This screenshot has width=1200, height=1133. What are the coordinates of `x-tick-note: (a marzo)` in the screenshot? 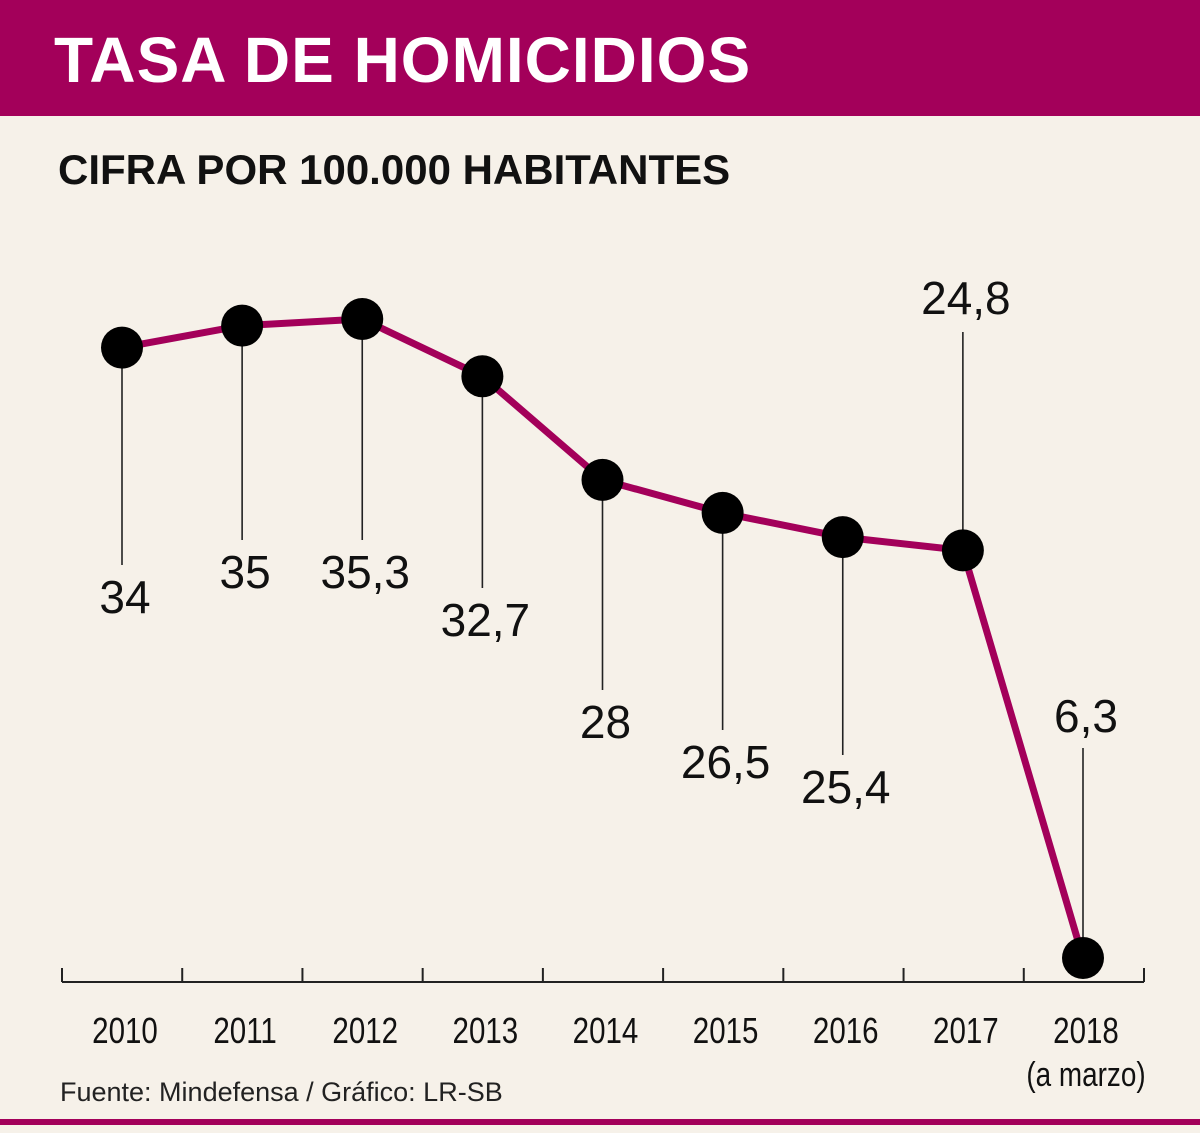 It's located at (1085, 1074).